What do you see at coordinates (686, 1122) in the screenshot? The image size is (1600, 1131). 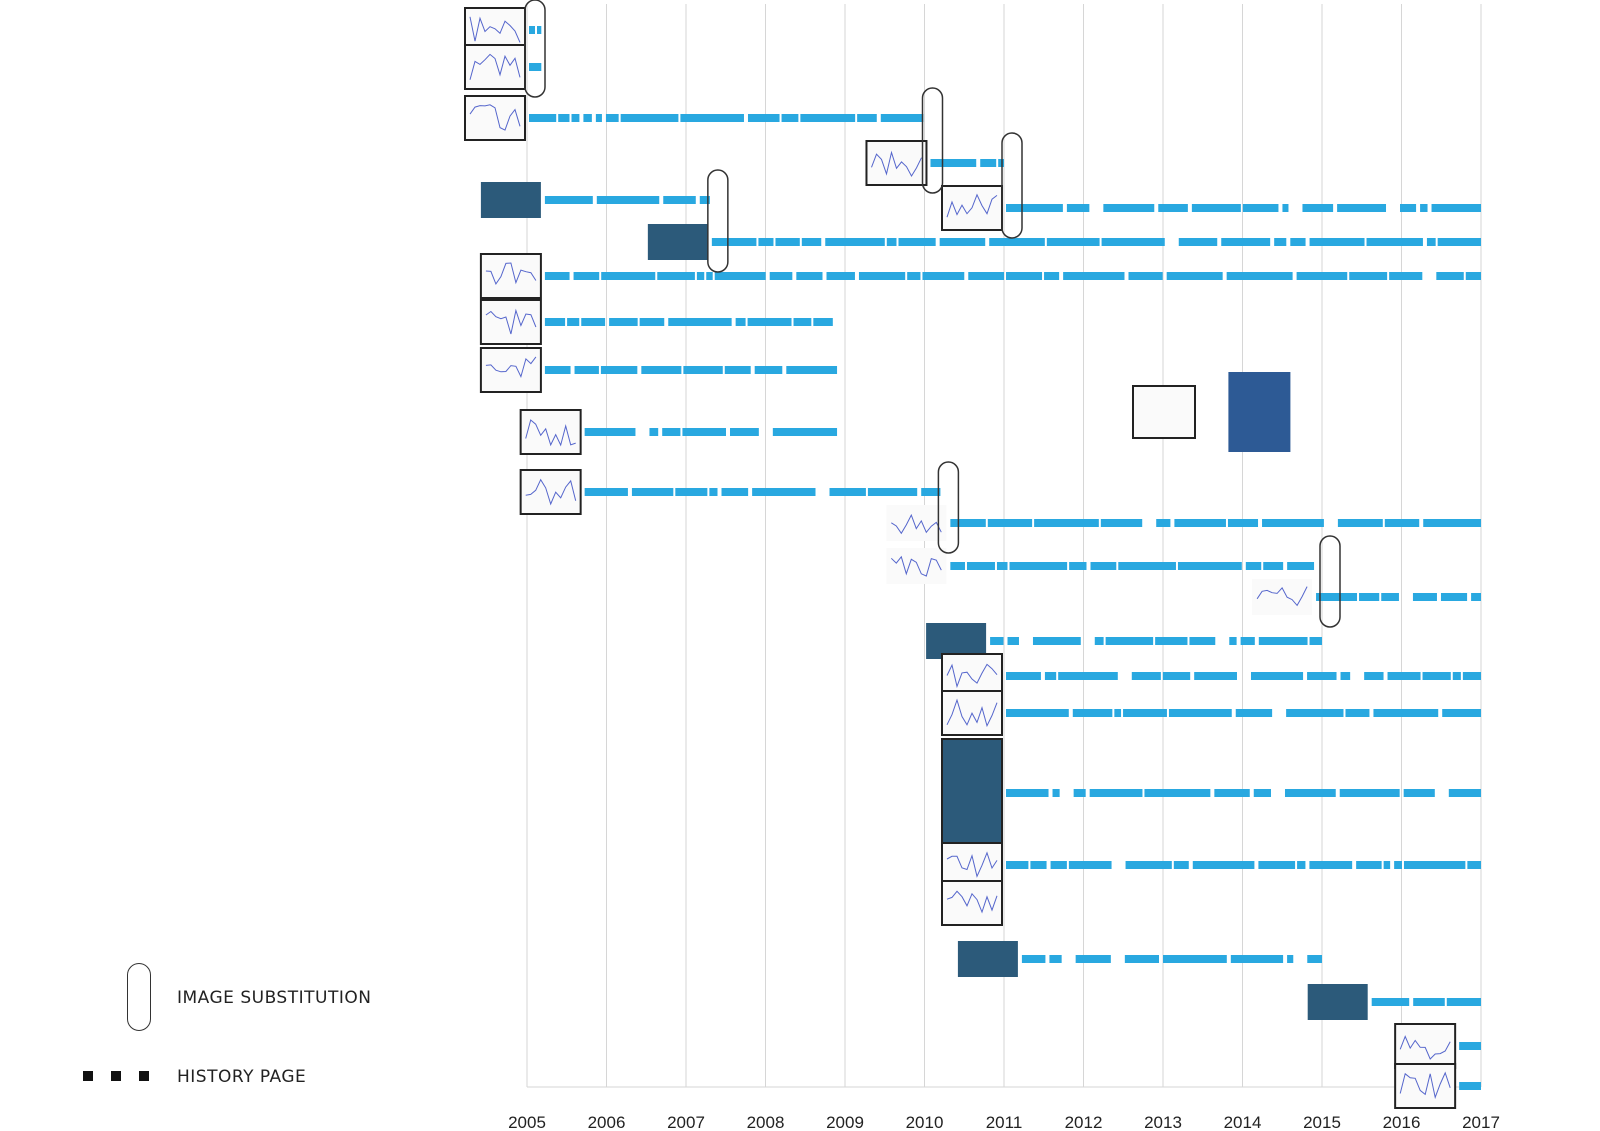 I see `tick-label: 2007` at bounding box center [686, 1122].